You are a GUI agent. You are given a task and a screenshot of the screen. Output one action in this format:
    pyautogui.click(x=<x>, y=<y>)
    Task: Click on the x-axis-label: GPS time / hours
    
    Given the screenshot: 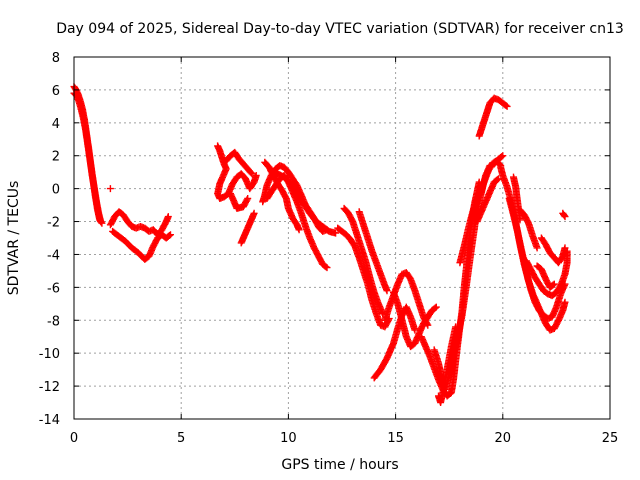 What is the action you would take?
    pyautogui.click(x=339, y=465)
    